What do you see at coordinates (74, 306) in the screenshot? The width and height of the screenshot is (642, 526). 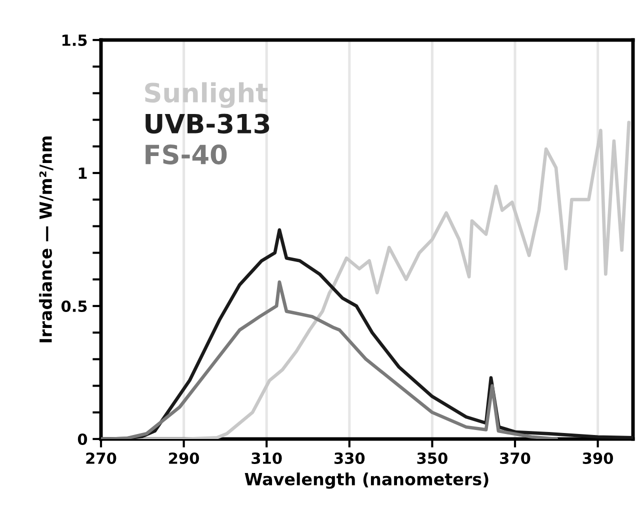 I see `y-tick-label: 0.5` at bounding box center [74, 306].